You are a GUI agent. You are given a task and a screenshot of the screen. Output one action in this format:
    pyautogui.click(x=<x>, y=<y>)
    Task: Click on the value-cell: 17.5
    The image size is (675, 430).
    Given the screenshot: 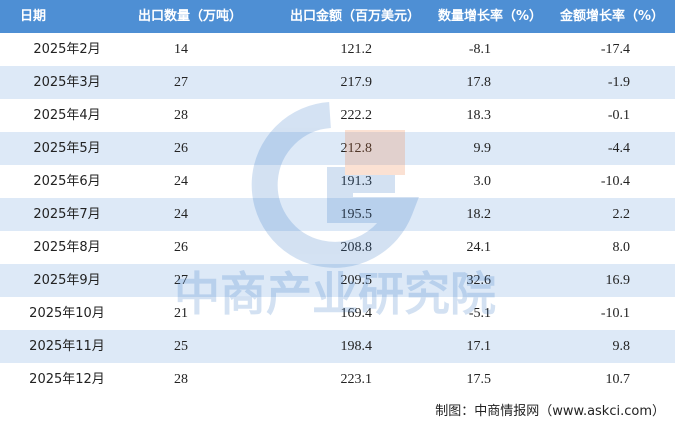 What is the action you would take?
    pyautogui.click(x=479, y=379)
    